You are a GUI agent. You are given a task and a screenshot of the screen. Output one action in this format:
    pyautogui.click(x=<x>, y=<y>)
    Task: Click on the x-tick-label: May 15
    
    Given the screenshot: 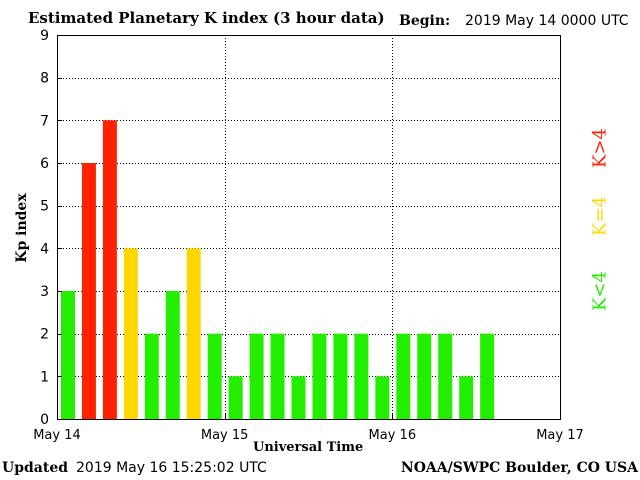 What is the action you would take?
    pyautogui.click(x=225, y=435)
    